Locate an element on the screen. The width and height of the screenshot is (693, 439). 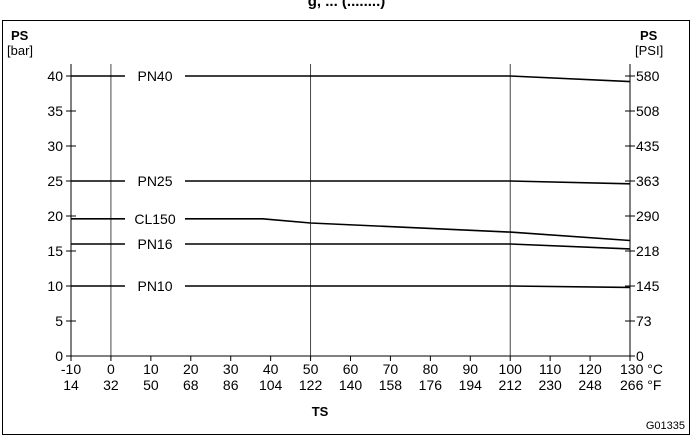
series-label-pn16: PN16 is located at coordinates (154, 244).